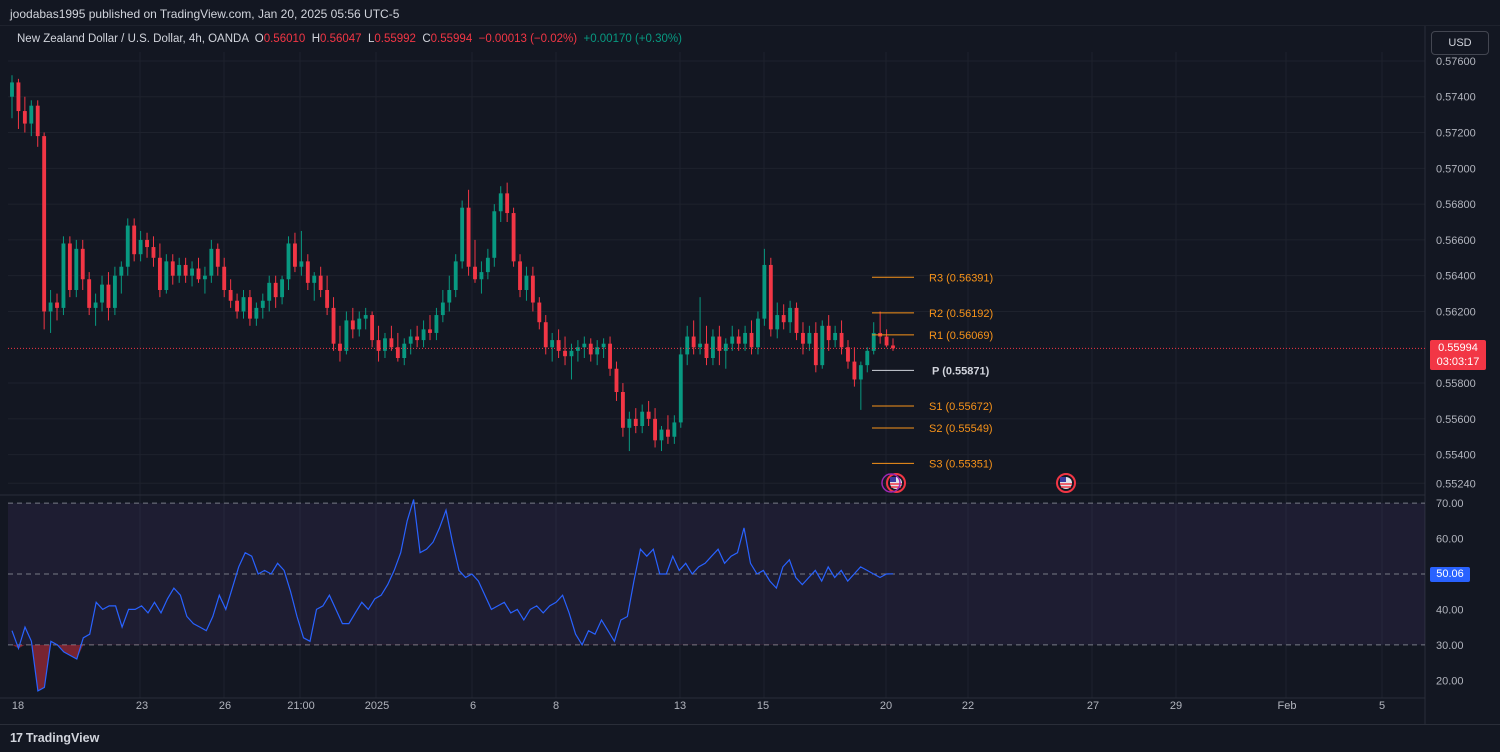 The height and width of the screenshot is (752, 1500). I want to click on change-value: −0.00013 (−0.02%), so click(528, 39).